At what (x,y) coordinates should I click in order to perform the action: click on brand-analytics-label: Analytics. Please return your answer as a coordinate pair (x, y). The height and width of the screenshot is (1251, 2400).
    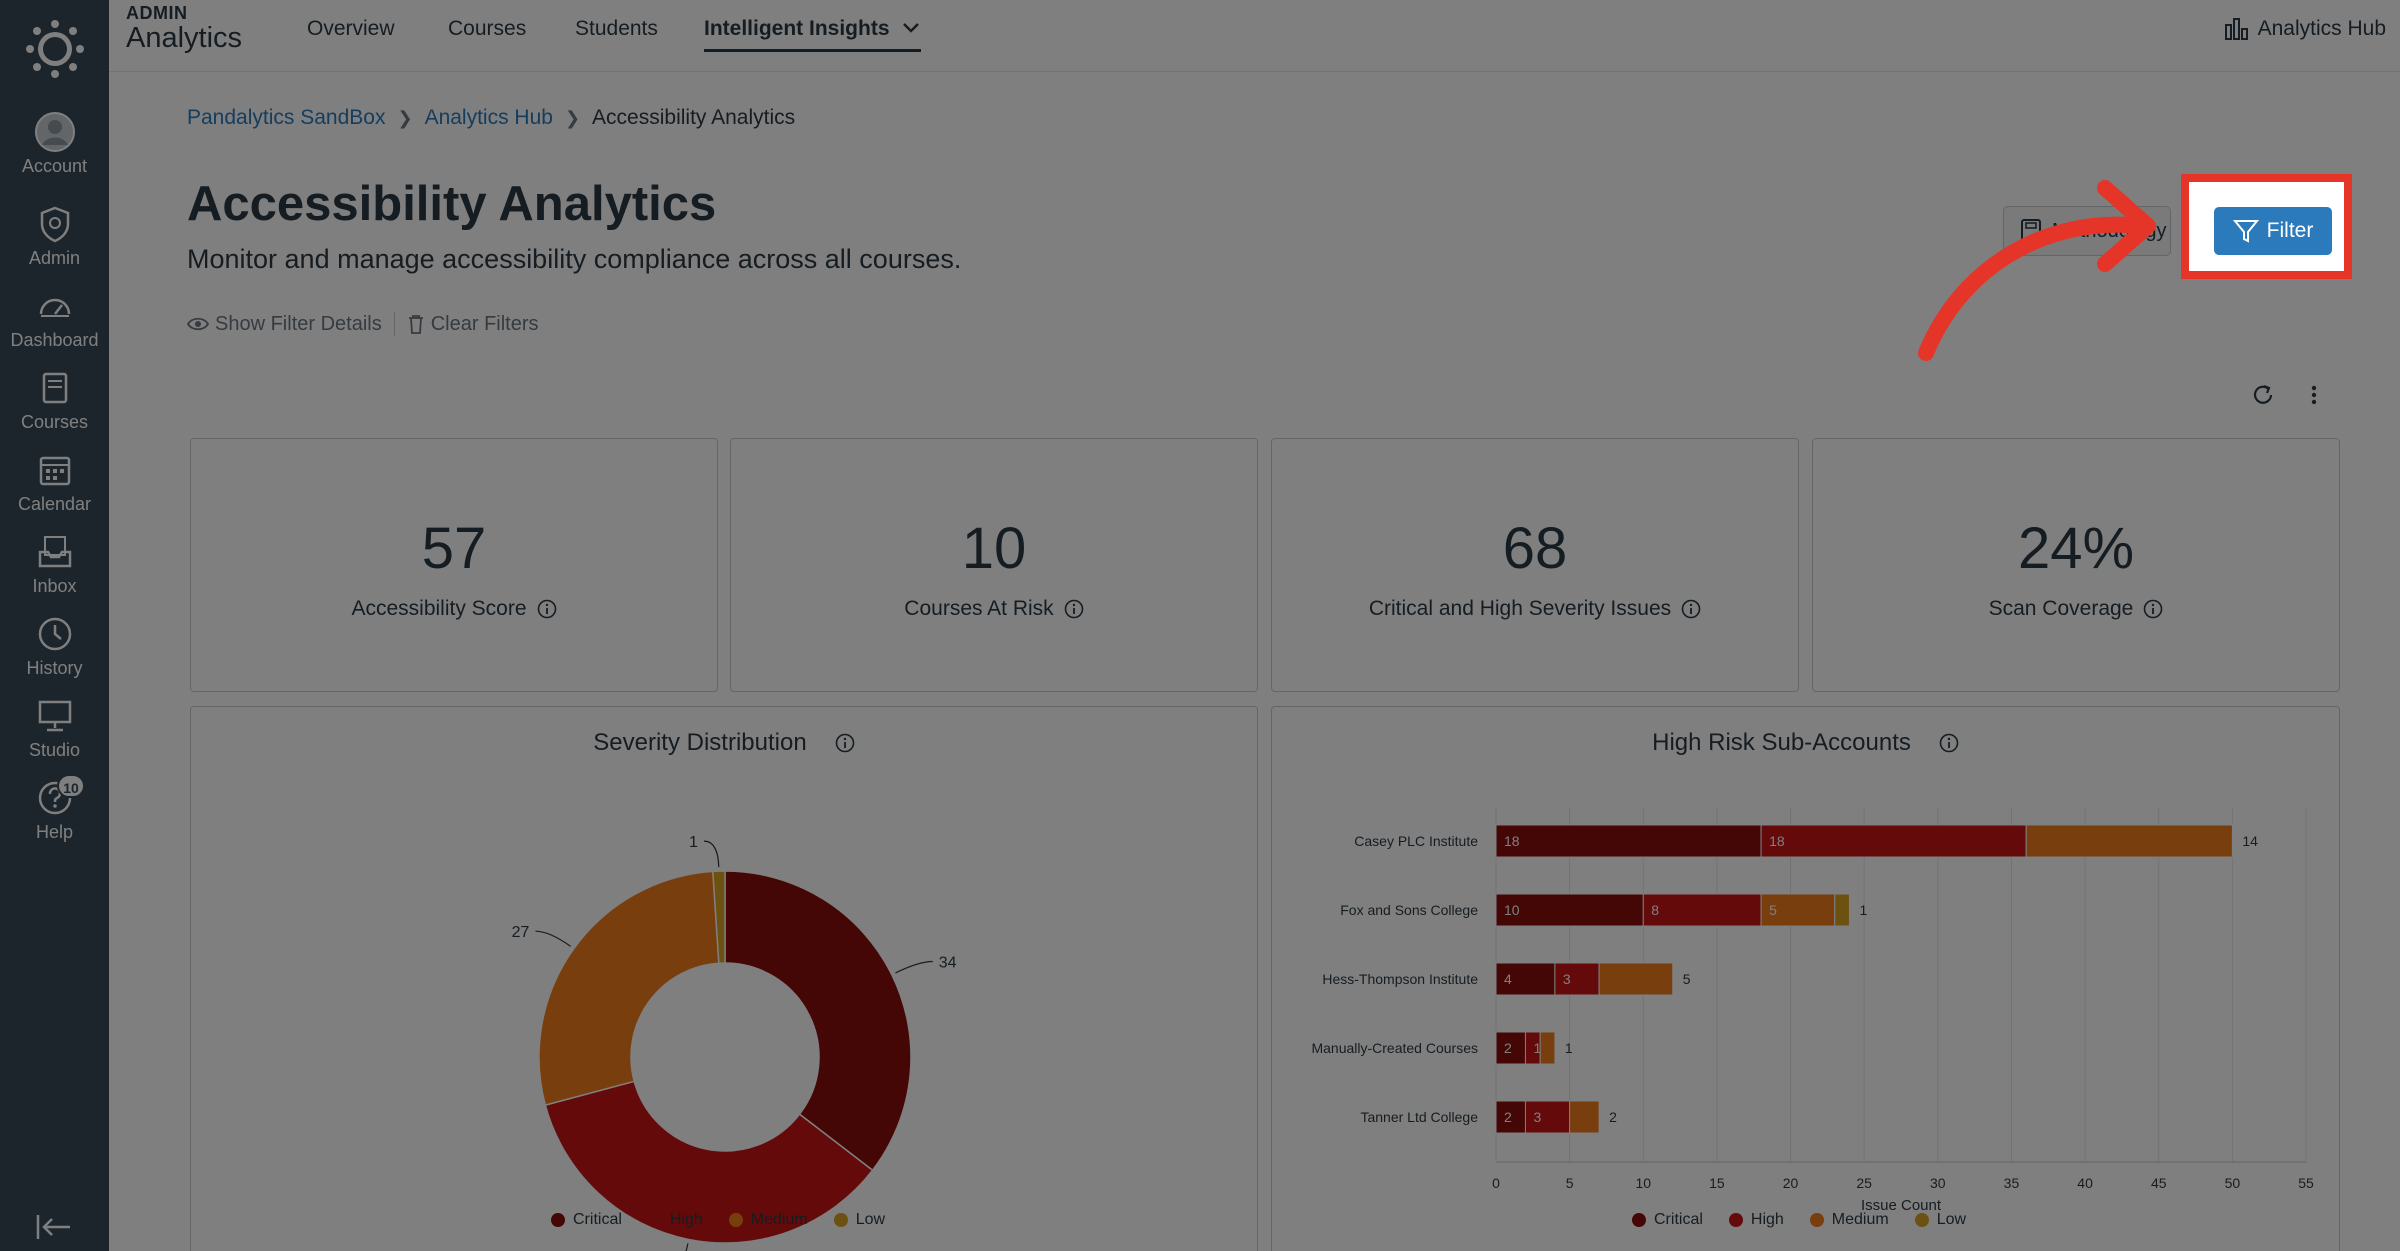
    Looking at the image, I should click on (184, 38).